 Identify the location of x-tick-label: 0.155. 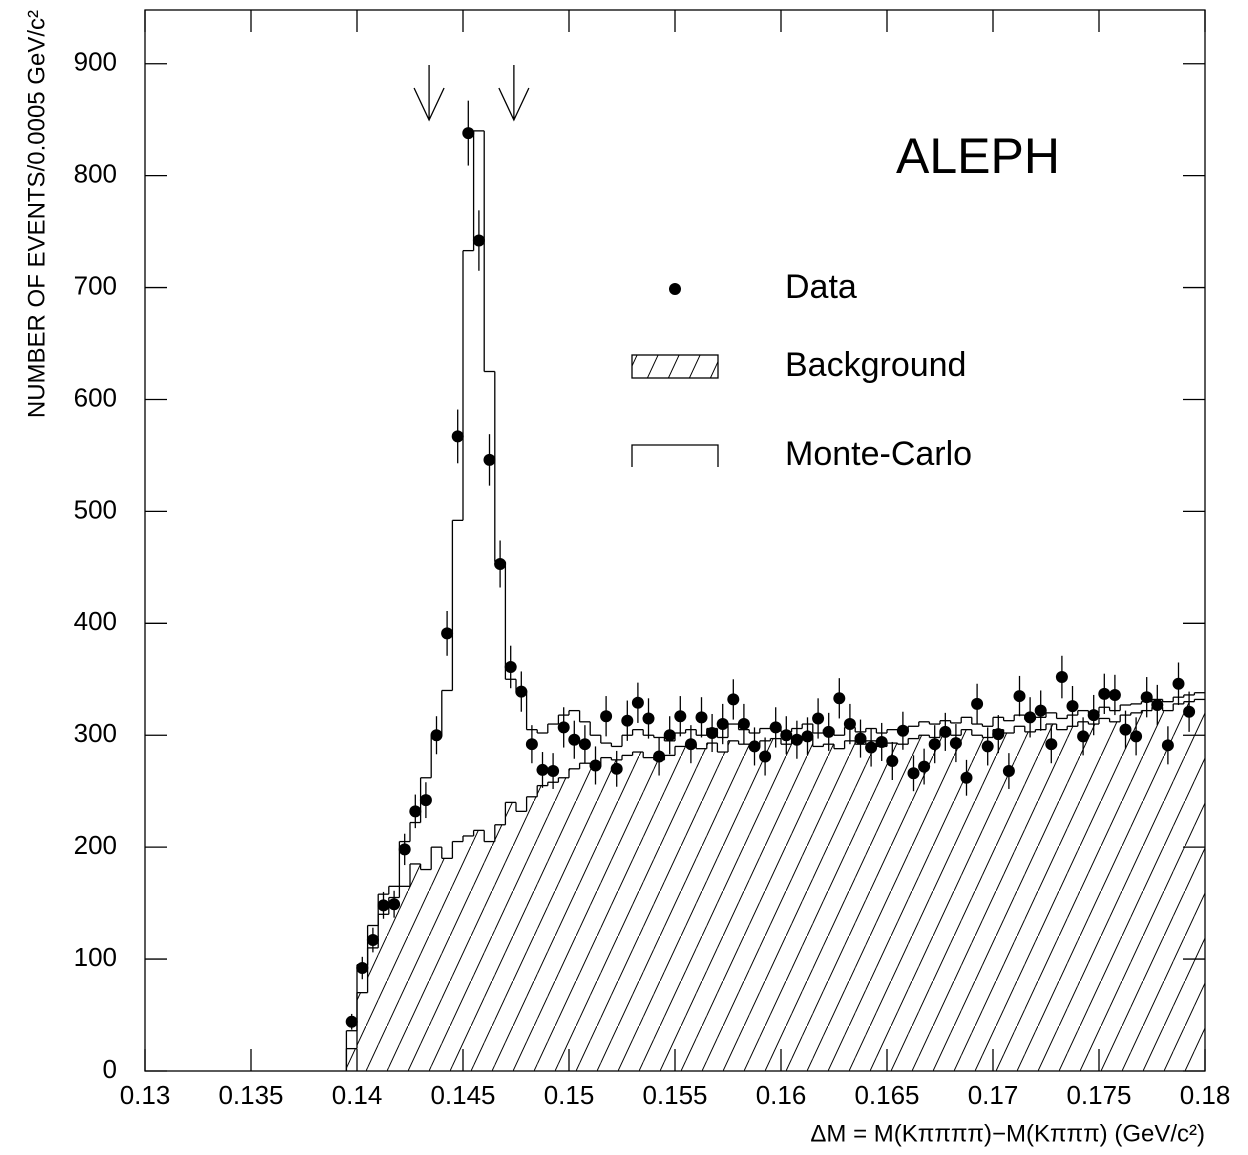
(674, 1095).